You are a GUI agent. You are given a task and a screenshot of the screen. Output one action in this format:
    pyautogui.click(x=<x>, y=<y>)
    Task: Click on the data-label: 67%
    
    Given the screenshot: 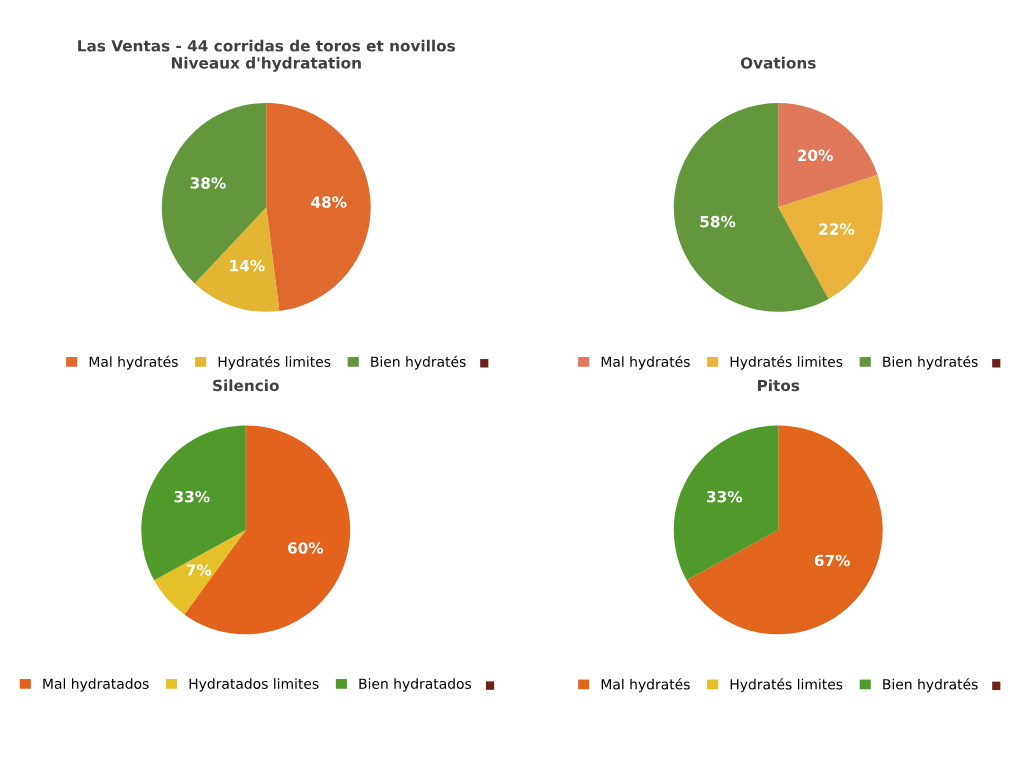 What is the action you would take?
    pyautogui.click(x=832, y=560)
    